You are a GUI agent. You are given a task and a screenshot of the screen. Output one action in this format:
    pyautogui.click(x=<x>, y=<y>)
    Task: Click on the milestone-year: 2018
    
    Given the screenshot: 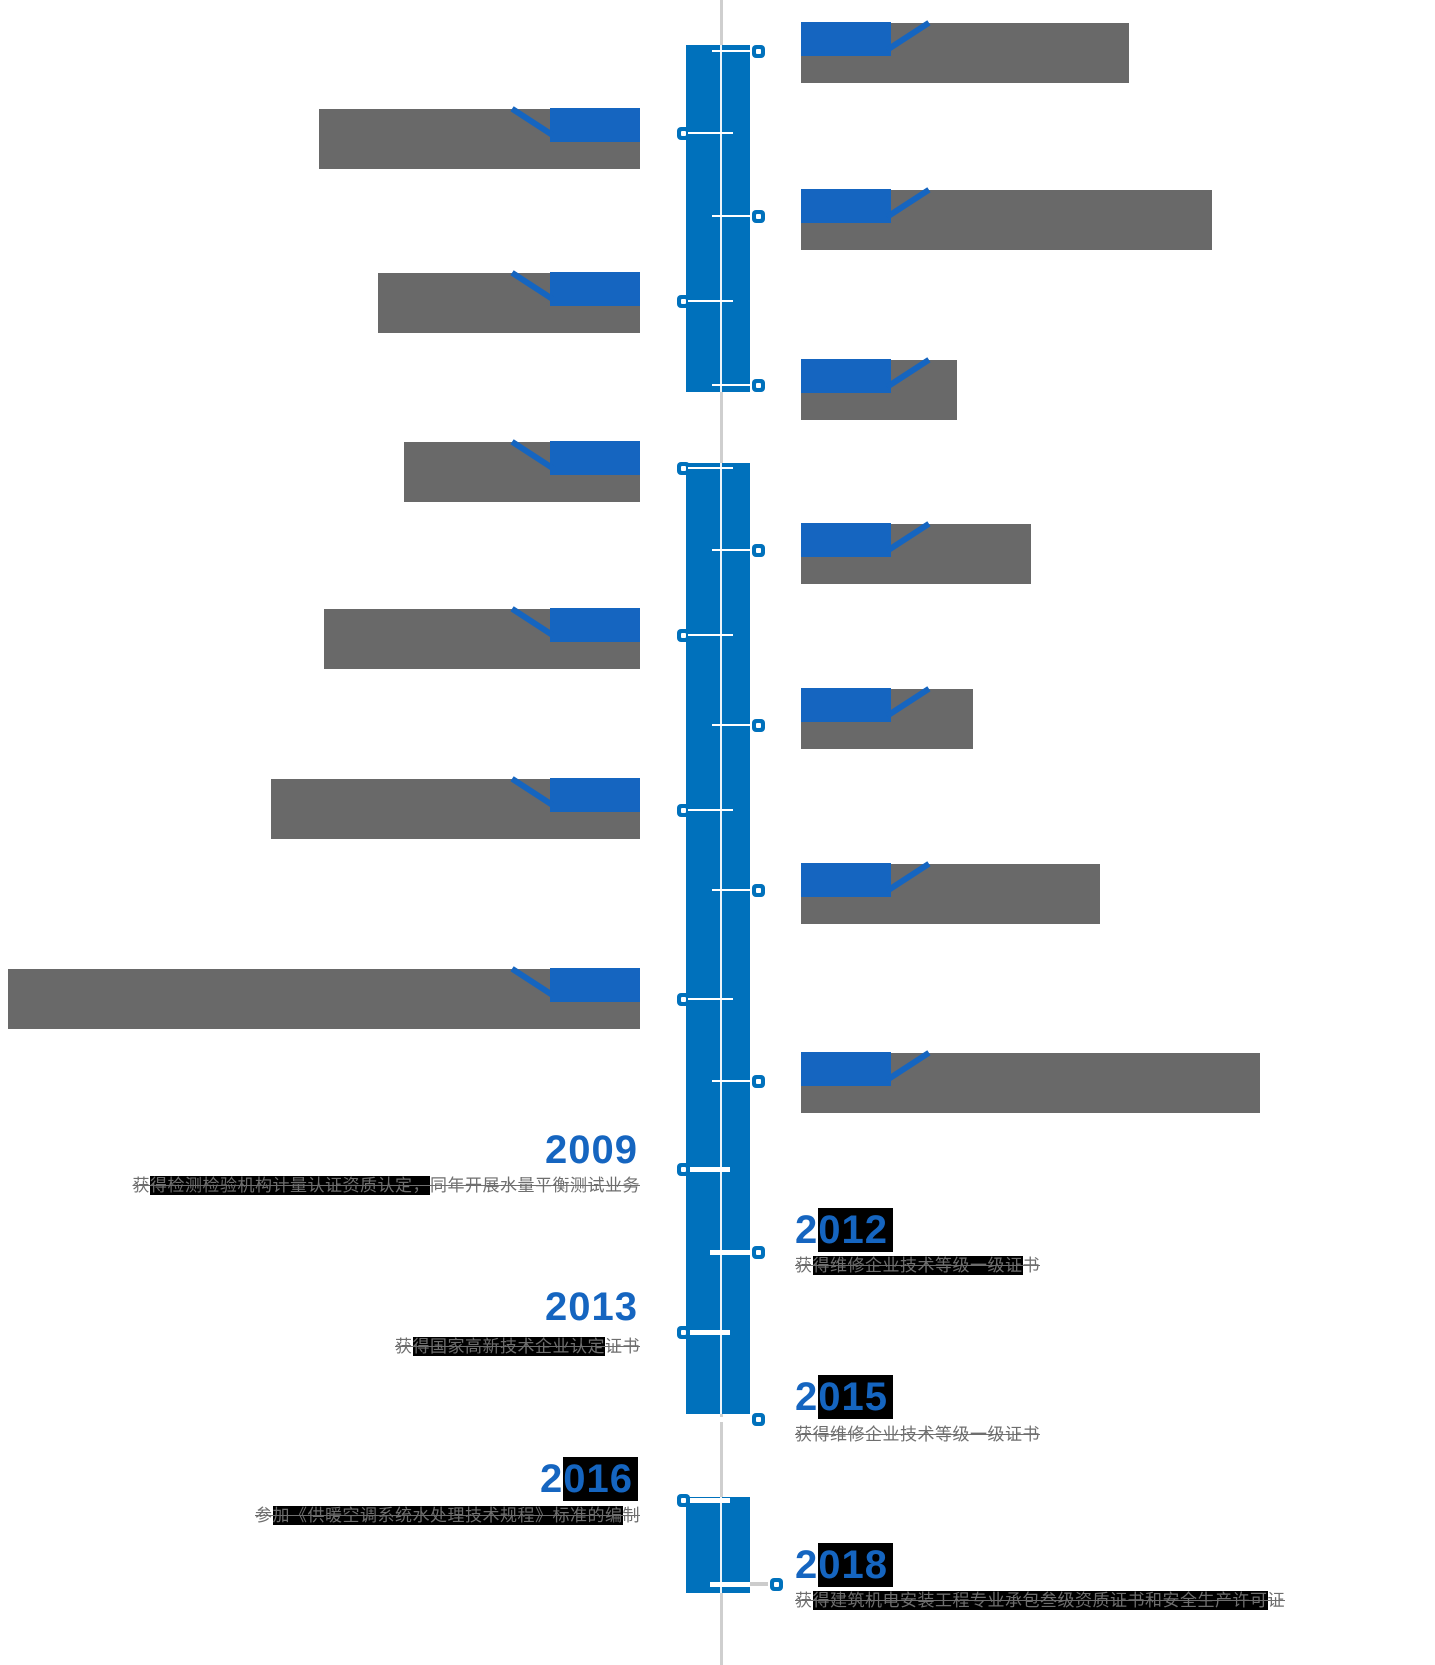 What is the action you would take?
    pyautogui.click(x=844, y=1565)
    